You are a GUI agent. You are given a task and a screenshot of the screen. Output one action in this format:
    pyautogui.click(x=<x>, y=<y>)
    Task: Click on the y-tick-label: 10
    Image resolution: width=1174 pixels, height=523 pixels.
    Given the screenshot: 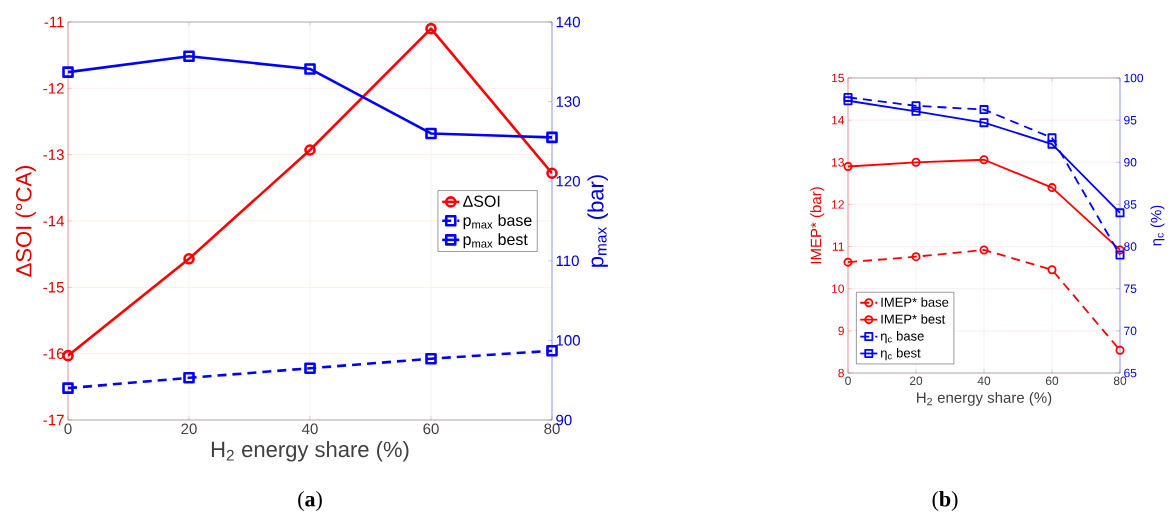 What is the action you would take?
    pyautogui.click(x=838, y=288)
    